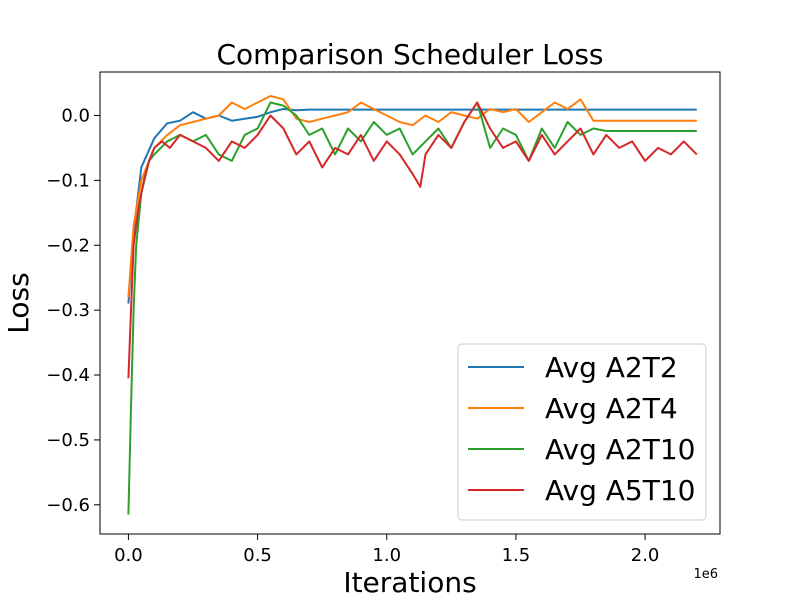 This screenshot has height=600, width=800. I want to click on x-tick-label: 1.0, so click(386, 555).